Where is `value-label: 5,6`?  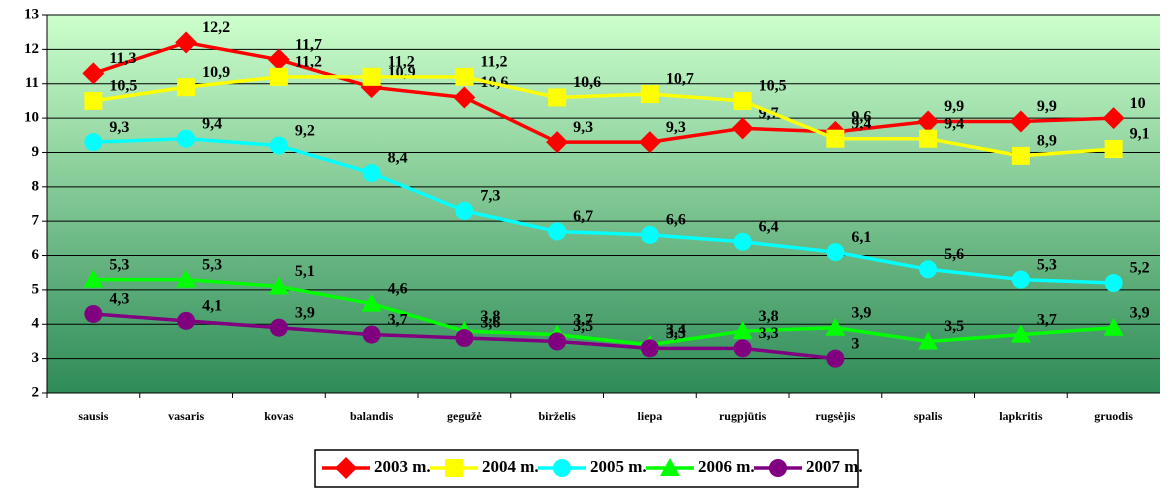 value-label: 5,6 is located at coordinates (954, 254).